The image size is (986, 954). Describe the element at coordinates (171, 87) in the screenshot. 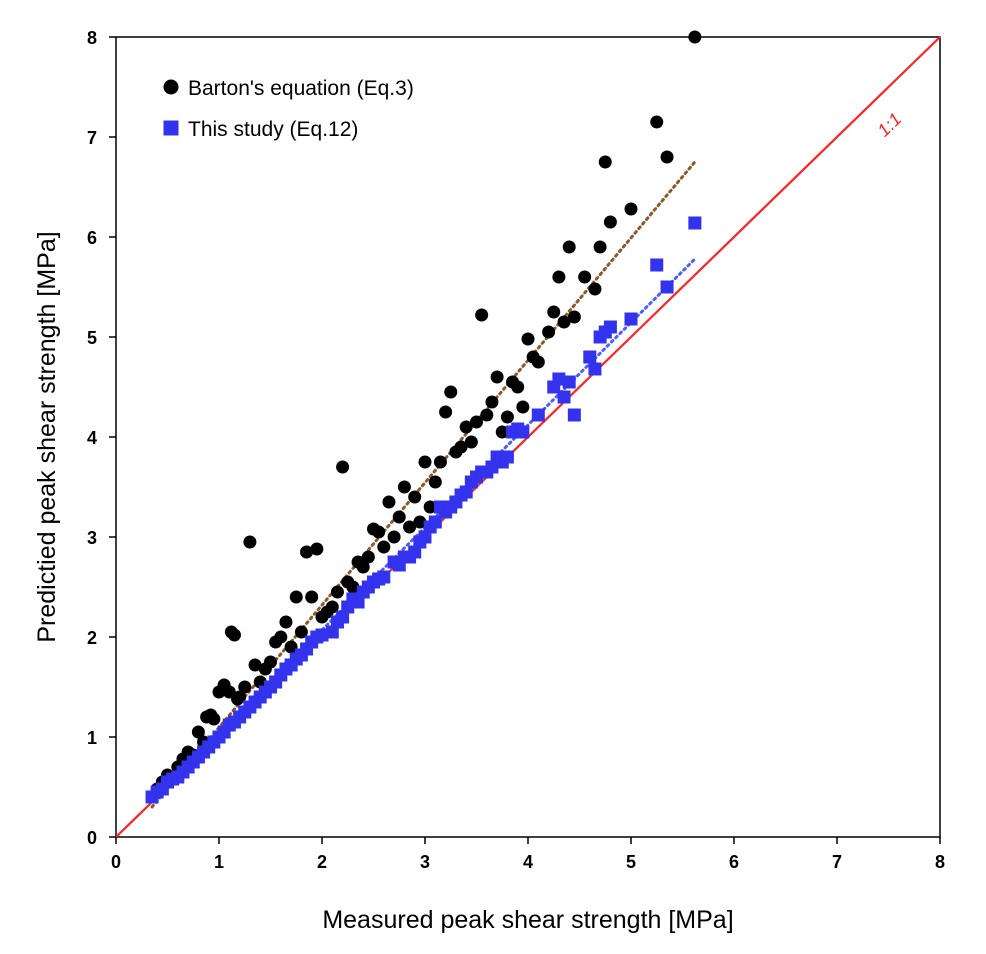

I see `legend-marker-barton` at that location.